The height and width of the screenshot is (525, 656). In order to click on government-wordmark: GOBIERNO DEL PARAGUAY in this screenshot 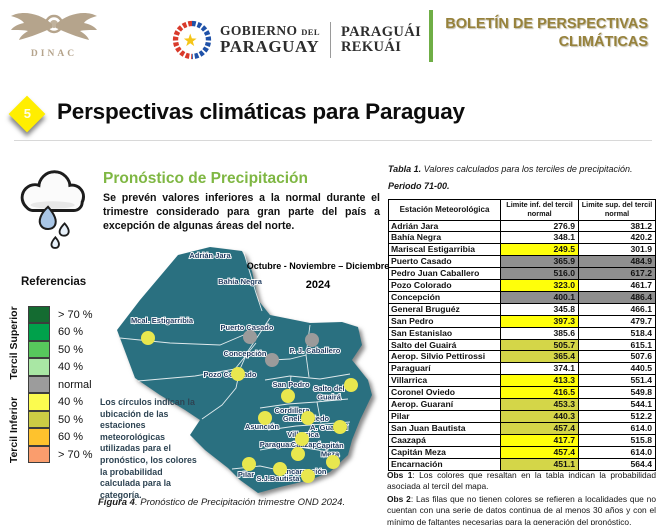, I will do `click(270, 39)`.